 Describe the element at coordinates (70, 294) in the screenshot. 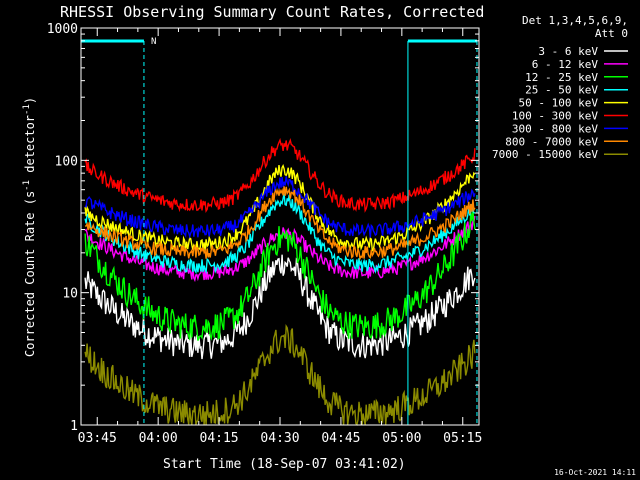

I see `y-tick-label: 10` at that location.